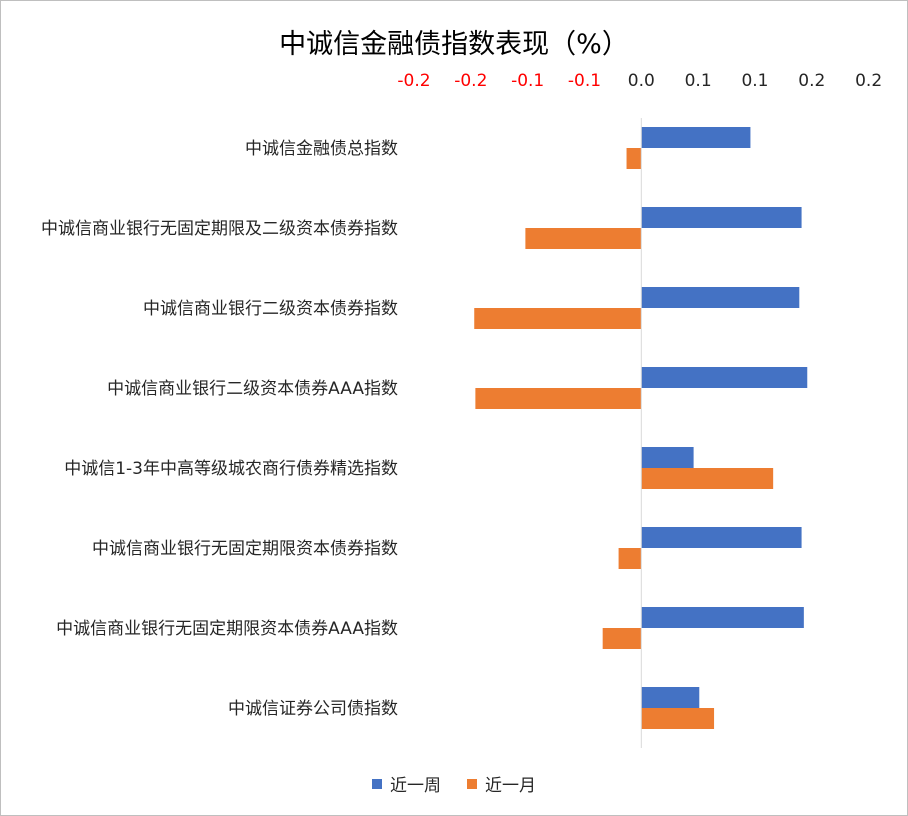 This screenshot has height=816, width=908. What do you see at coordinates (227, 629) in the screenshot?
I see `category-label: 中诚信商业银行无固定期限资本债券AAA指数` at bounding box center [227, 629].